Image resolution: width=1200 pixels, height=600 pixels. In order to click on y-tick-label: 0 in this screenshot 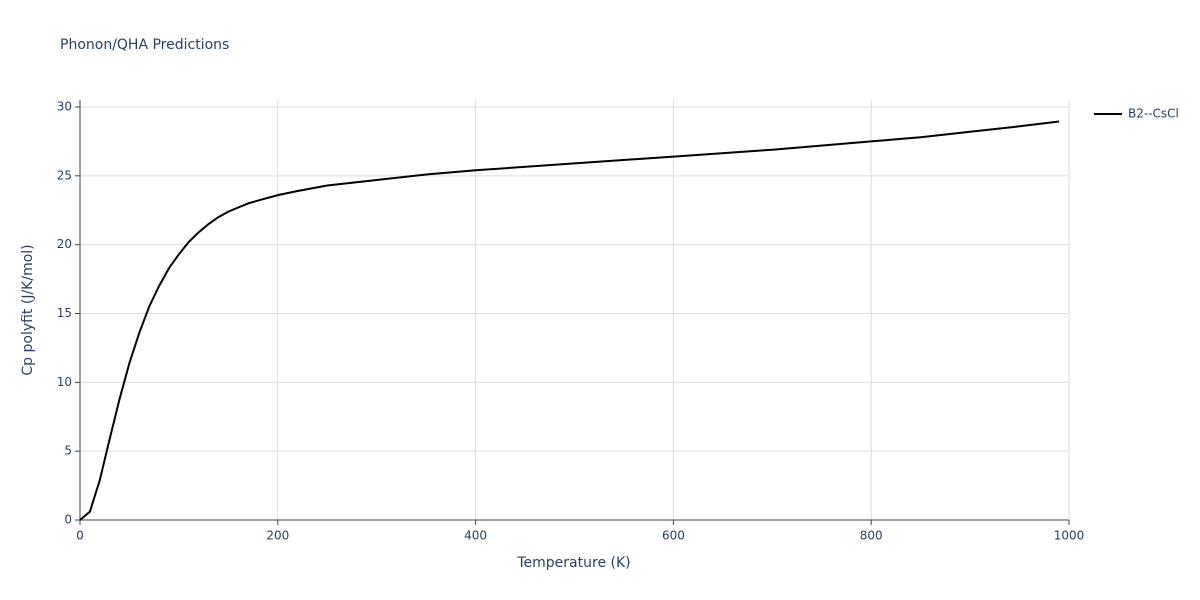, I will do `click(68, 520)`.